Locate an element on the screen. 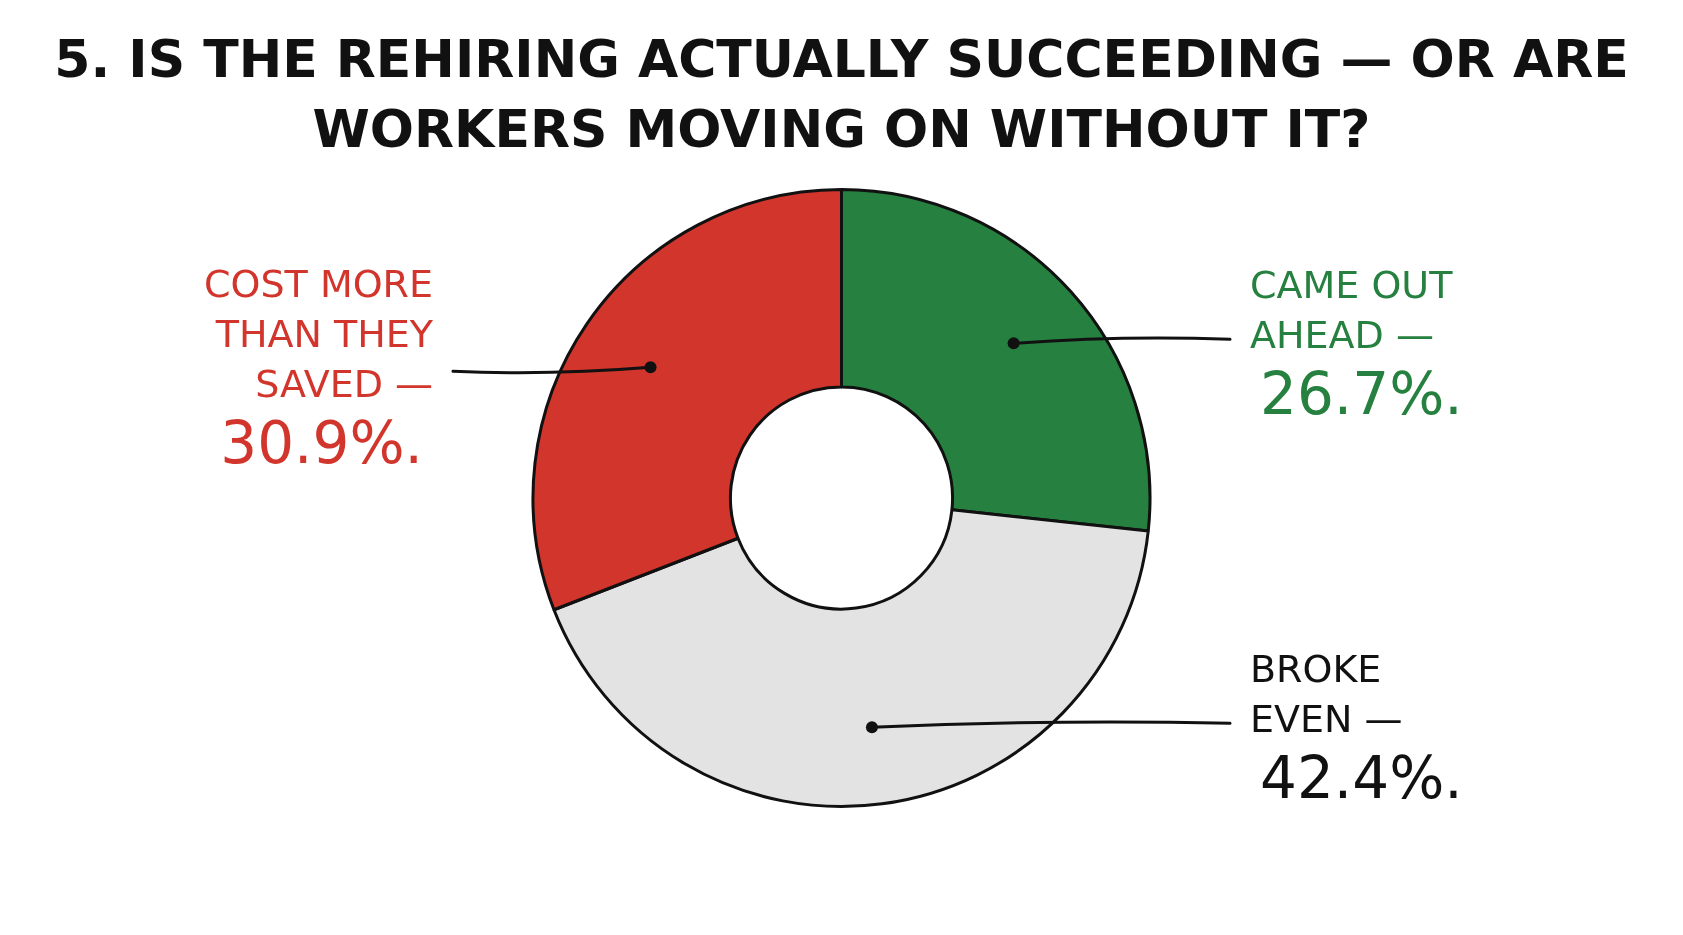  slice-label: BROKE EVEN — is located at coordinates (1326, 694).